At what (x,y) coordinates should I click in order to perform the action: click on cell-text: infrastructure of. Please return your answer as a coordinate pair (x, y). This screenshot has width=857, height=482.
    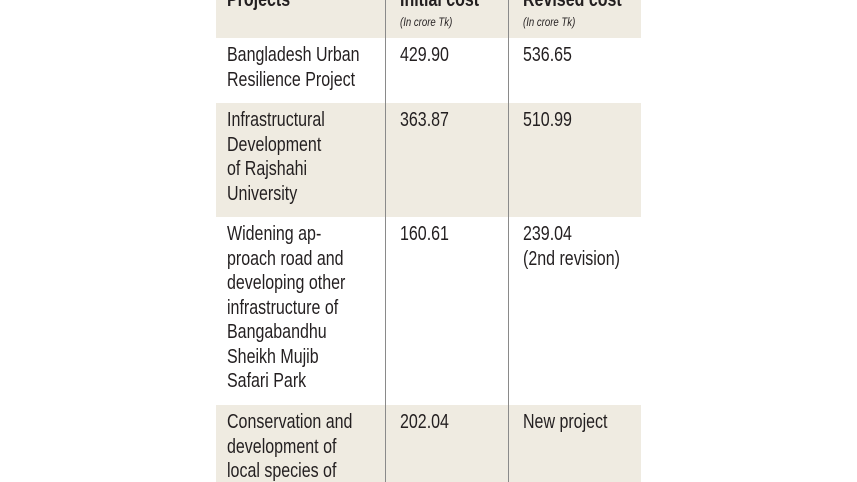
    Looking at the image, I should click on (283, 307).